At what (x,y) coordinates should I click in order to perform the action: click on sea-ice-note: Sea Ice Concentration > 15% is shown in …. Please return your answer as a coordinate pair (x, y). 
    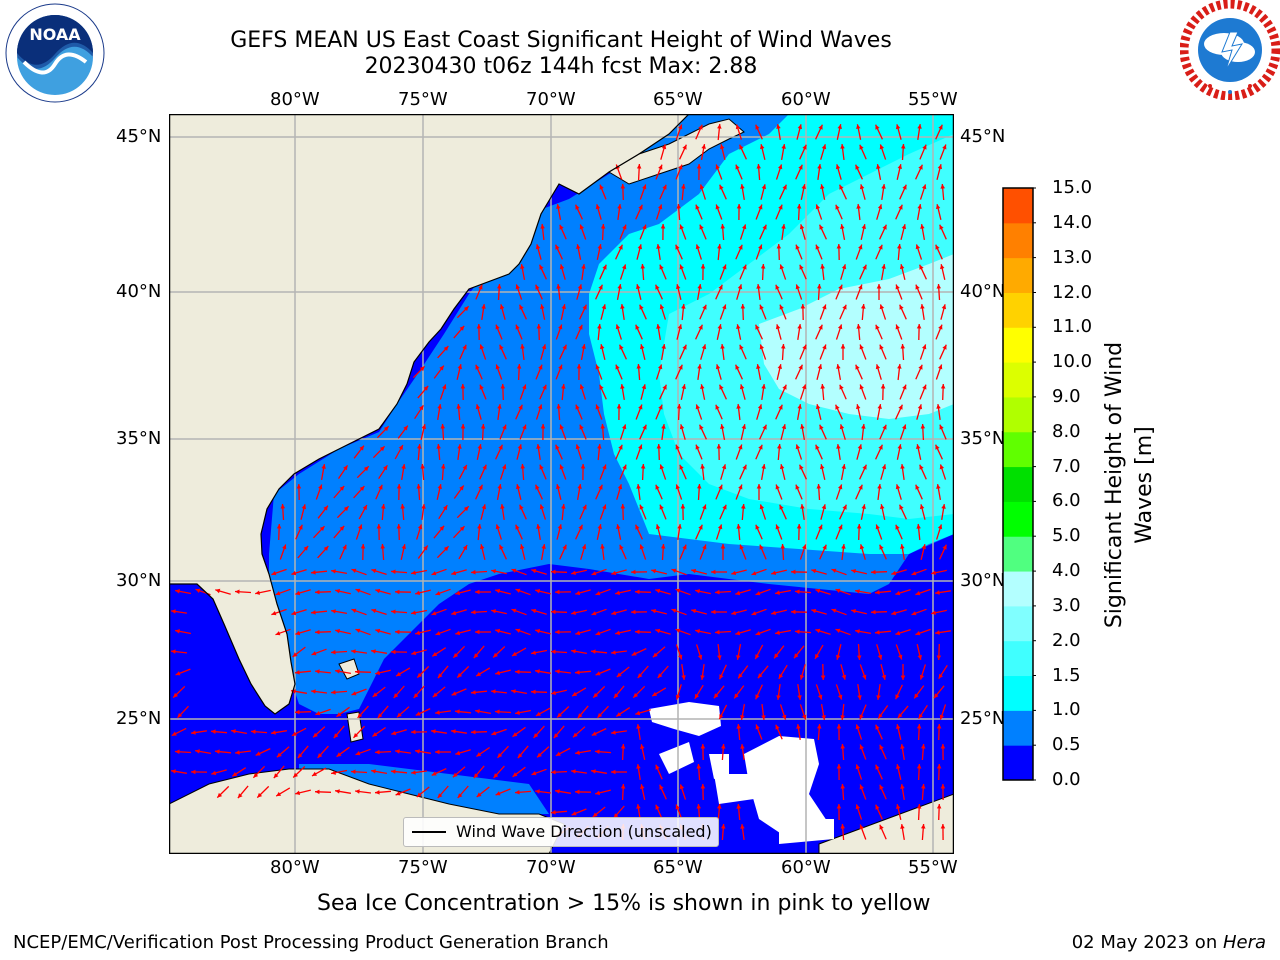
    Looking at the image, I should click on (624, 903).